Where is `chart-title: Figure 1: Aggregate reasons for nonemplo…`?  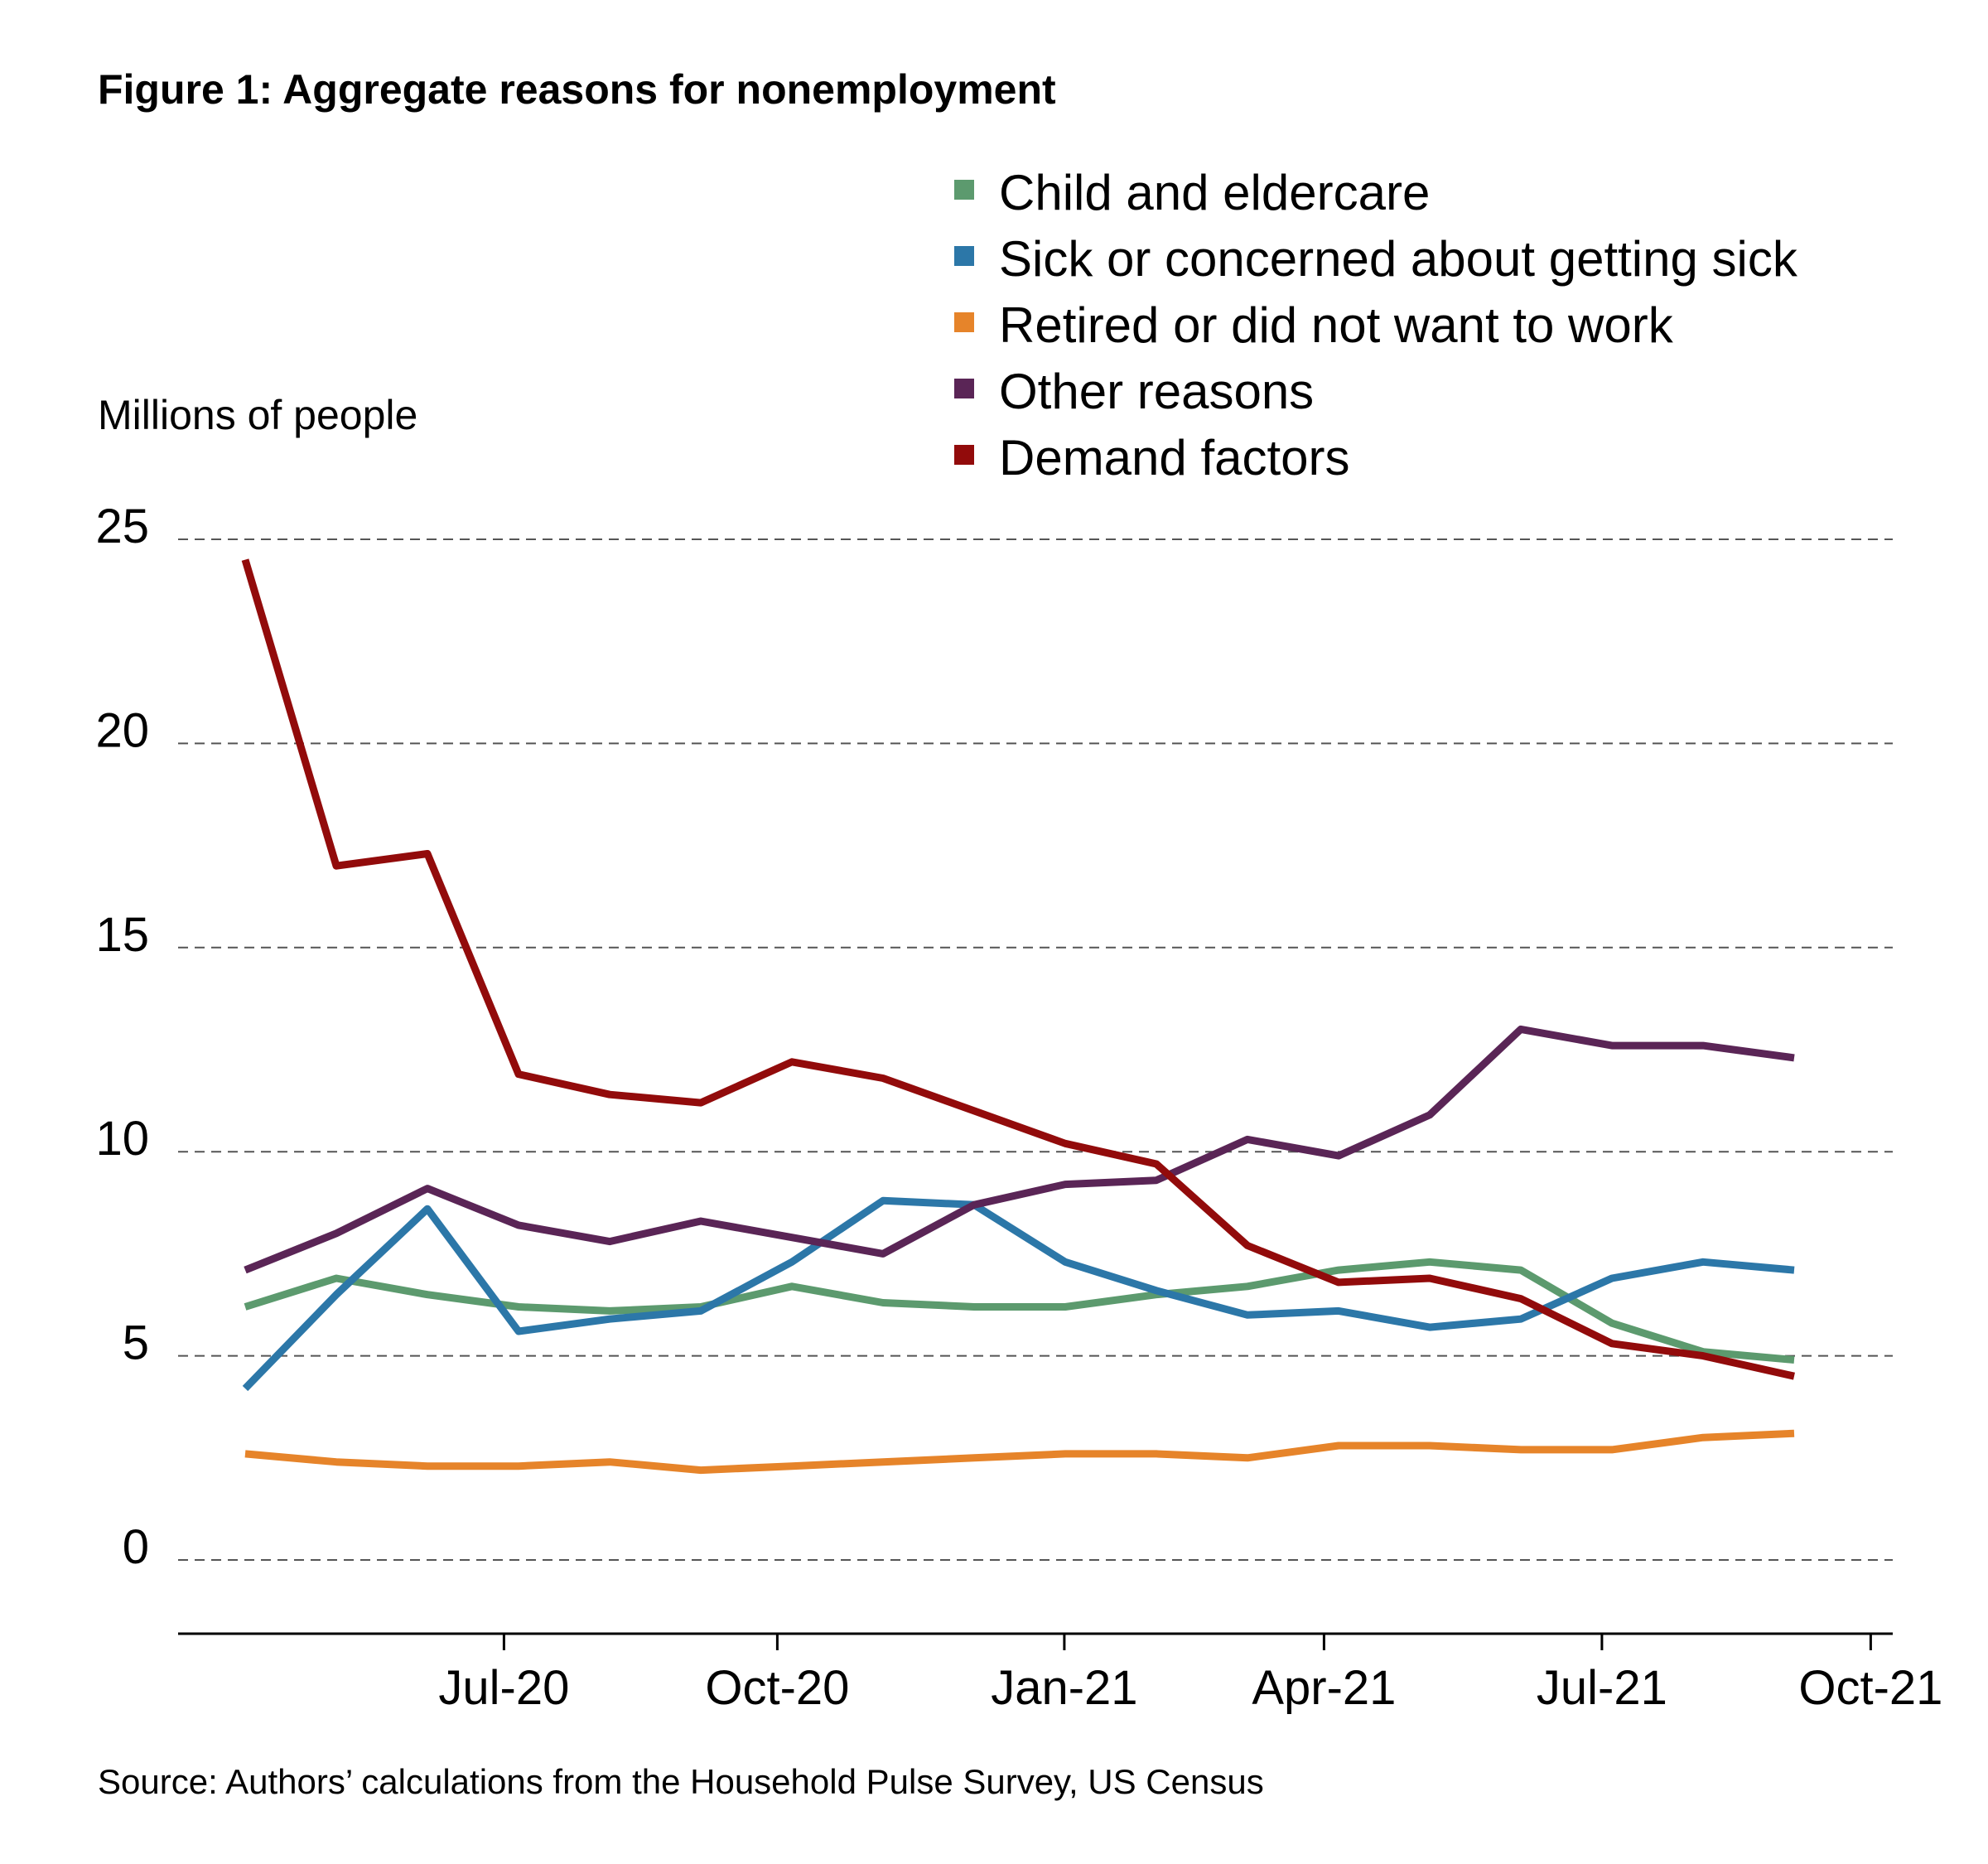
chart-title: Figure 1: Aggregate reasons for nonemplo… is located at coordinates (577, 89).